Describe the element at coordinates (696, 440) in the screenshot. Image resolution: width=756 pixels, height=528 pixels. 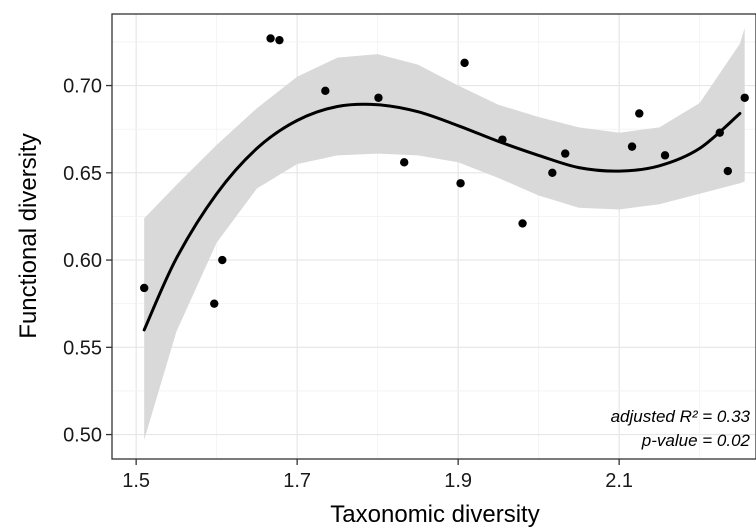
I see `annotation-pvalue: p-value = 0.02` at that location.